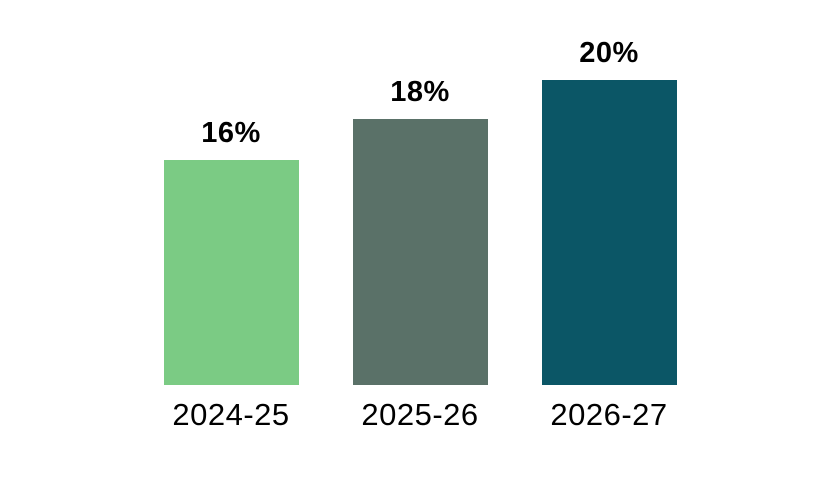 This screenshot has height=496, width=840. What do you see at coordinates (231, 133) in the screenshot?
I see `bar-value-label: 16%` at bounding box center [231, 133].